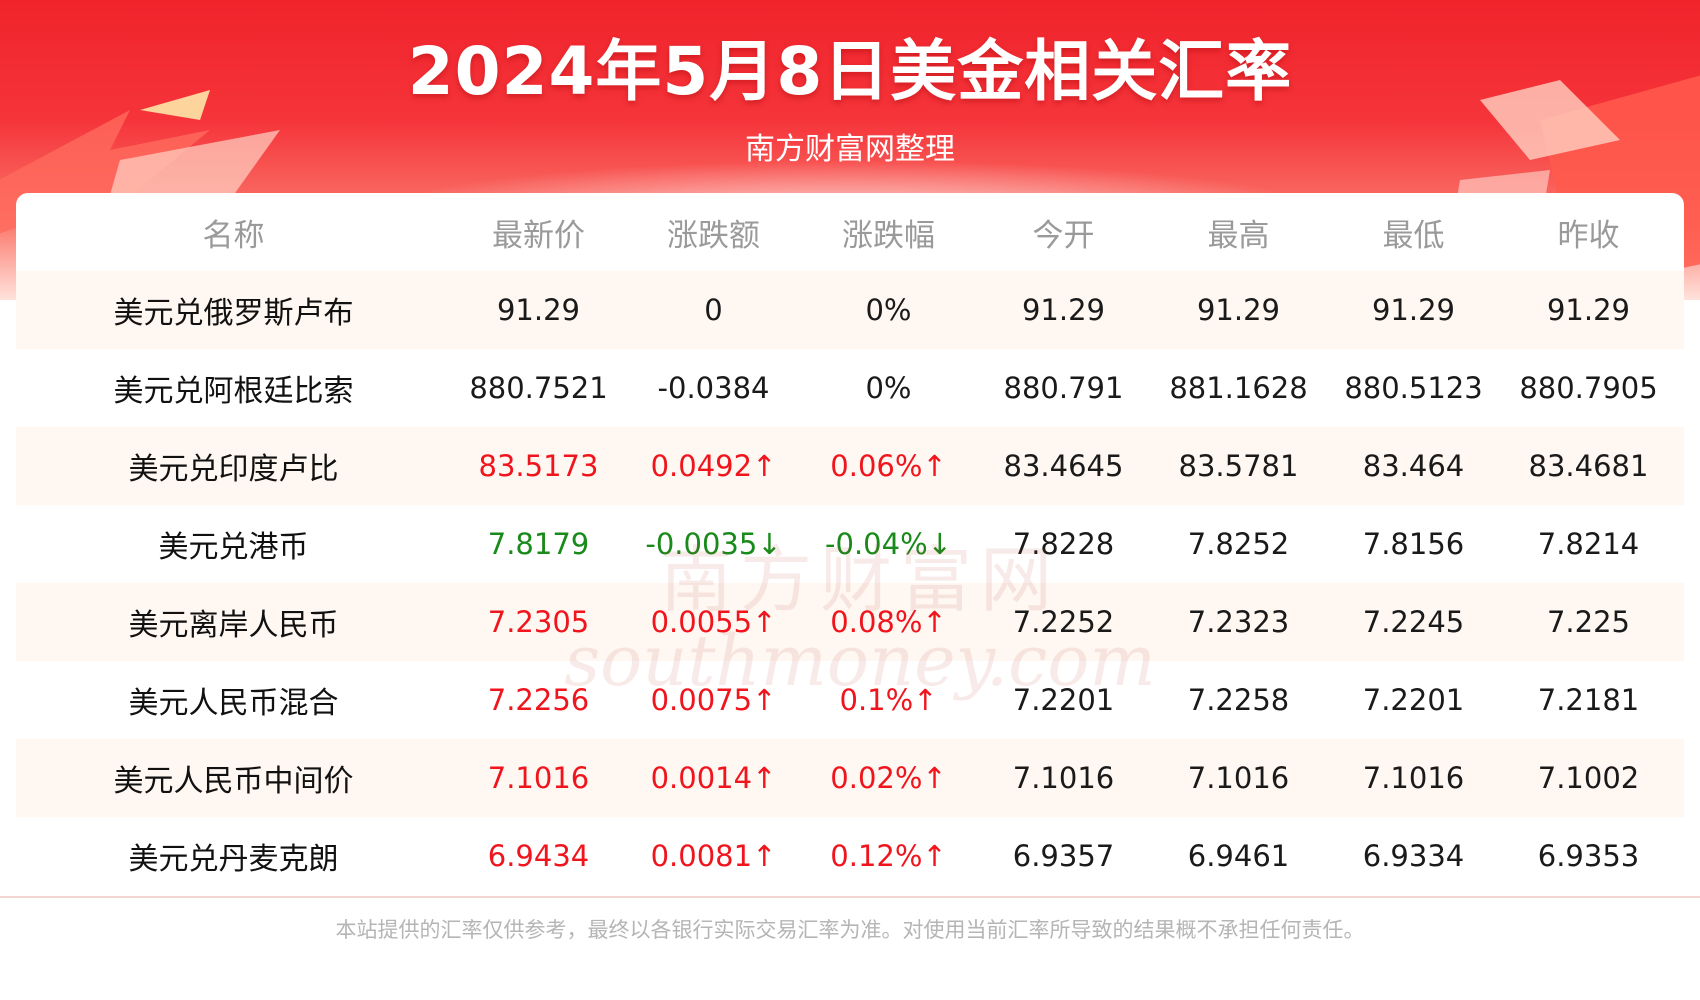  What do you see at coordinates (1238, 700) in the screenshot?
I see `cell-high: 7.2258` at bounding box center [1238, 700].